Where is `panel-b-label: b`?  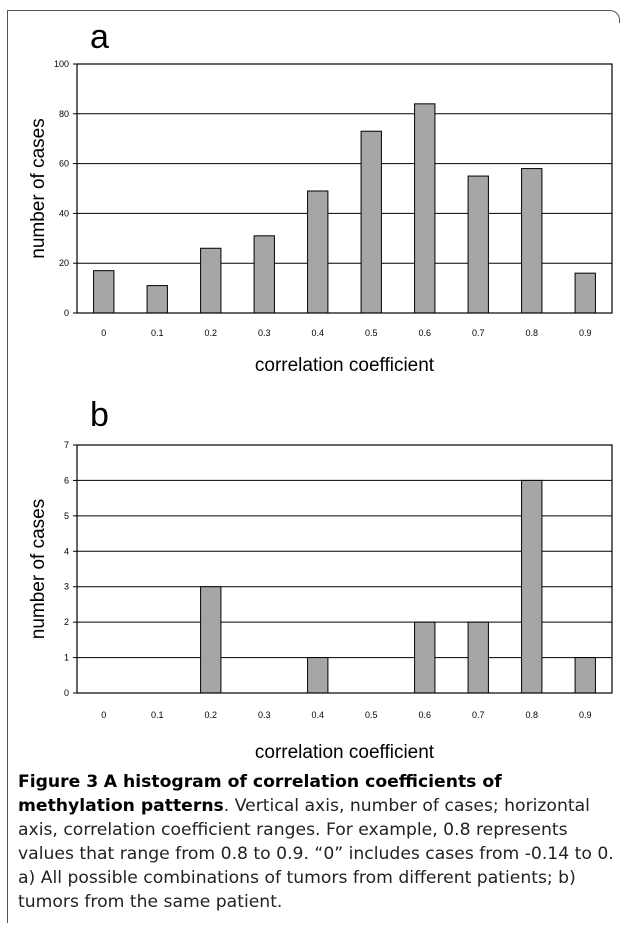
panel-b-label: b is located at coordinates (99, 415).